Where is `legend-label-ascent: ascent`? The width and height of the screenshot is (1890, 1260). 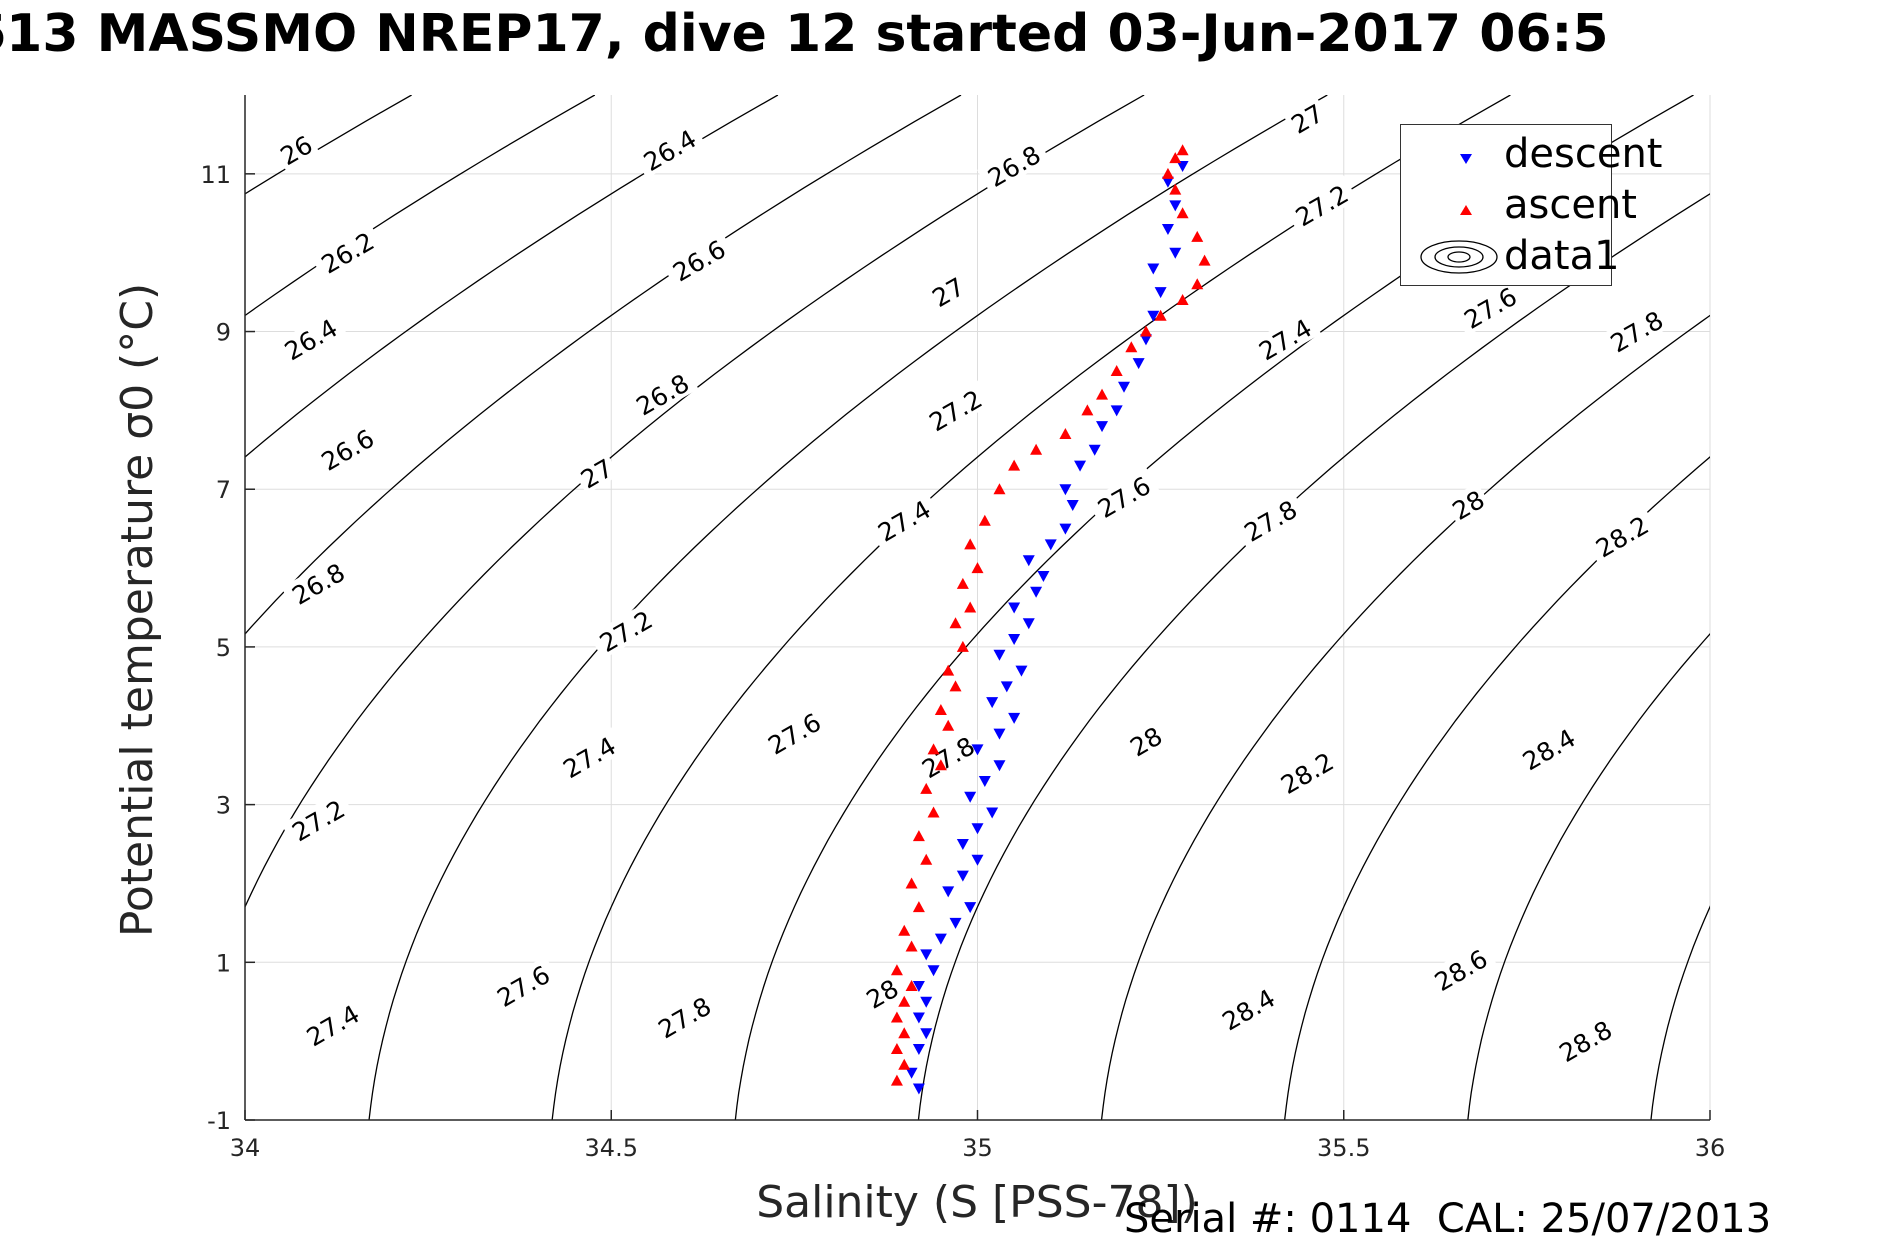 legend-label-ascent: ascent is located at coordinates (1570, 205).